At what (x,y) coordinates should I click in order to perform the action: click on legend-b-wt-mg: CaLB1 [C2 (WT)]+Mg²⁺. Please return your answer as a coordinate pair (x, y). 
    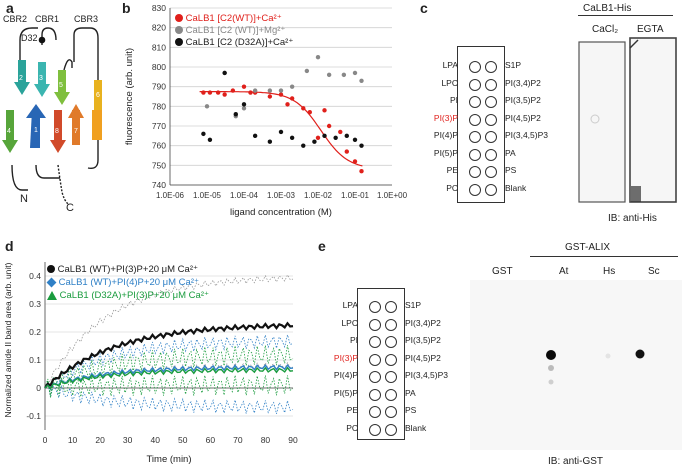
    Looking at the image, I should click on (230, 30).